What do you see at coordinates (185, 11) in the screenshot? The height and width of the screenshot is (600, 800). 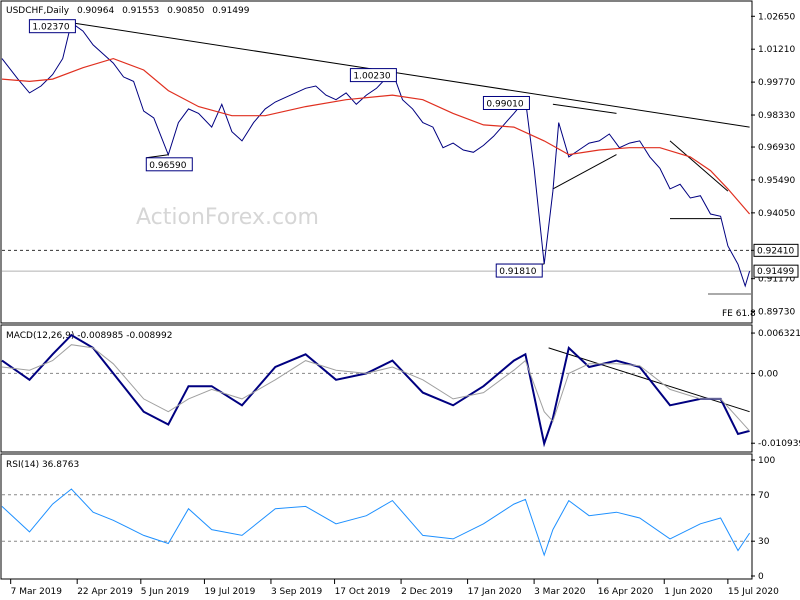 I see `header-low: 0.90850` at bounding box center [185, 11].